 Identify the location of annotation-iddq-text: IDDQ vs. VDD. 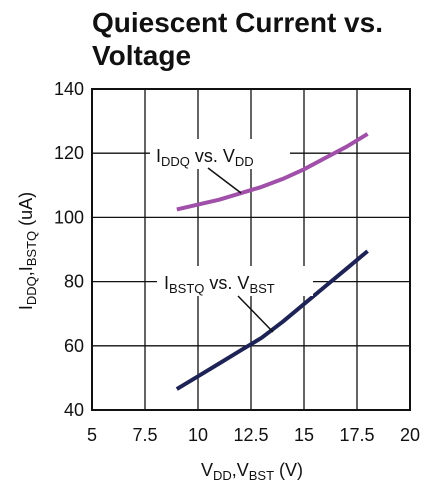
(205, 157).